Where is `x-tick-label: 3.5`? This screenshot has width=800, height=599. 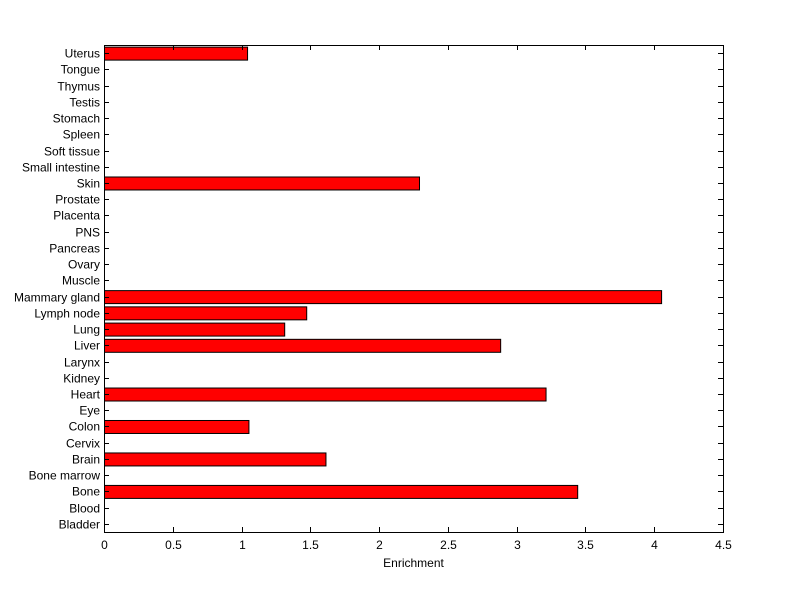
x-tick-label: 3.5 is located at coordinates (585, 545).